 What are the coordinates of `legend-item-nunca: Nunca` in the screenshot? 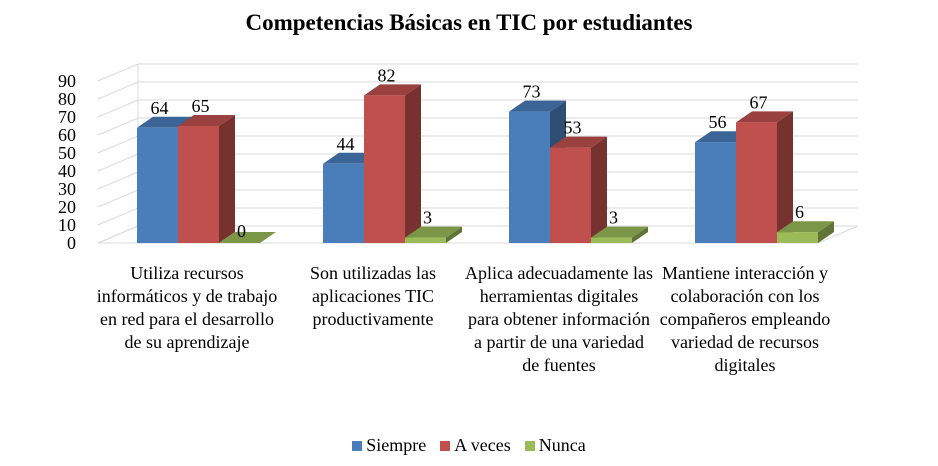 It's located at (555, 445).